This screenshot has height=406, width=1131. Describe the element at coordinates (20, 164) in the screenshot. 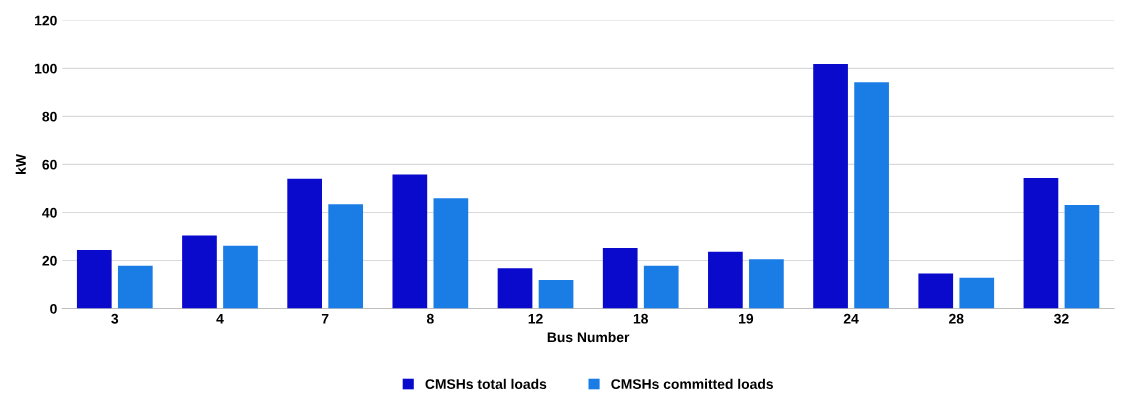

I see `y-axis-title: kW` at that location.